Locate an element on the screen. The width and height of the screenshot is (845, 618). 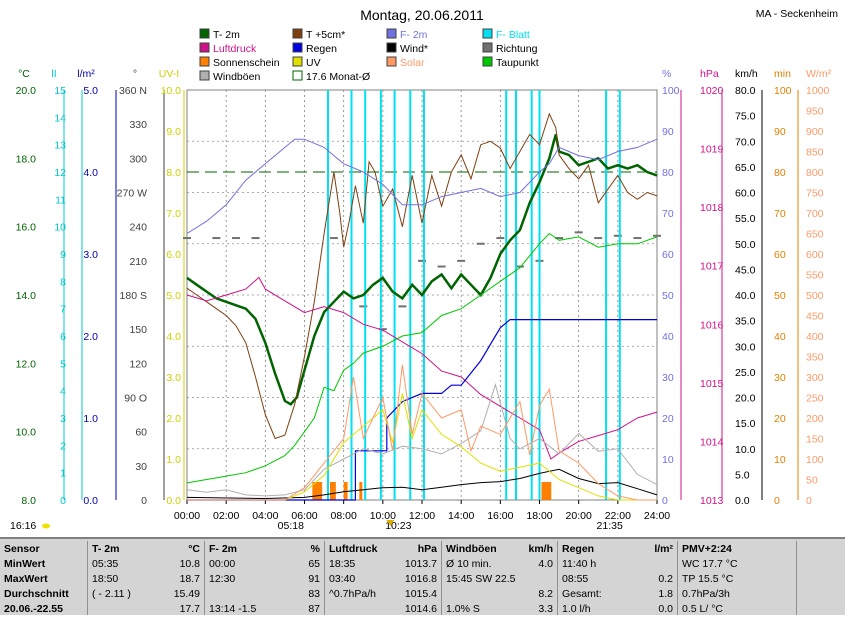
sunset-label: 21:35 is located at coordinates (610, 526).